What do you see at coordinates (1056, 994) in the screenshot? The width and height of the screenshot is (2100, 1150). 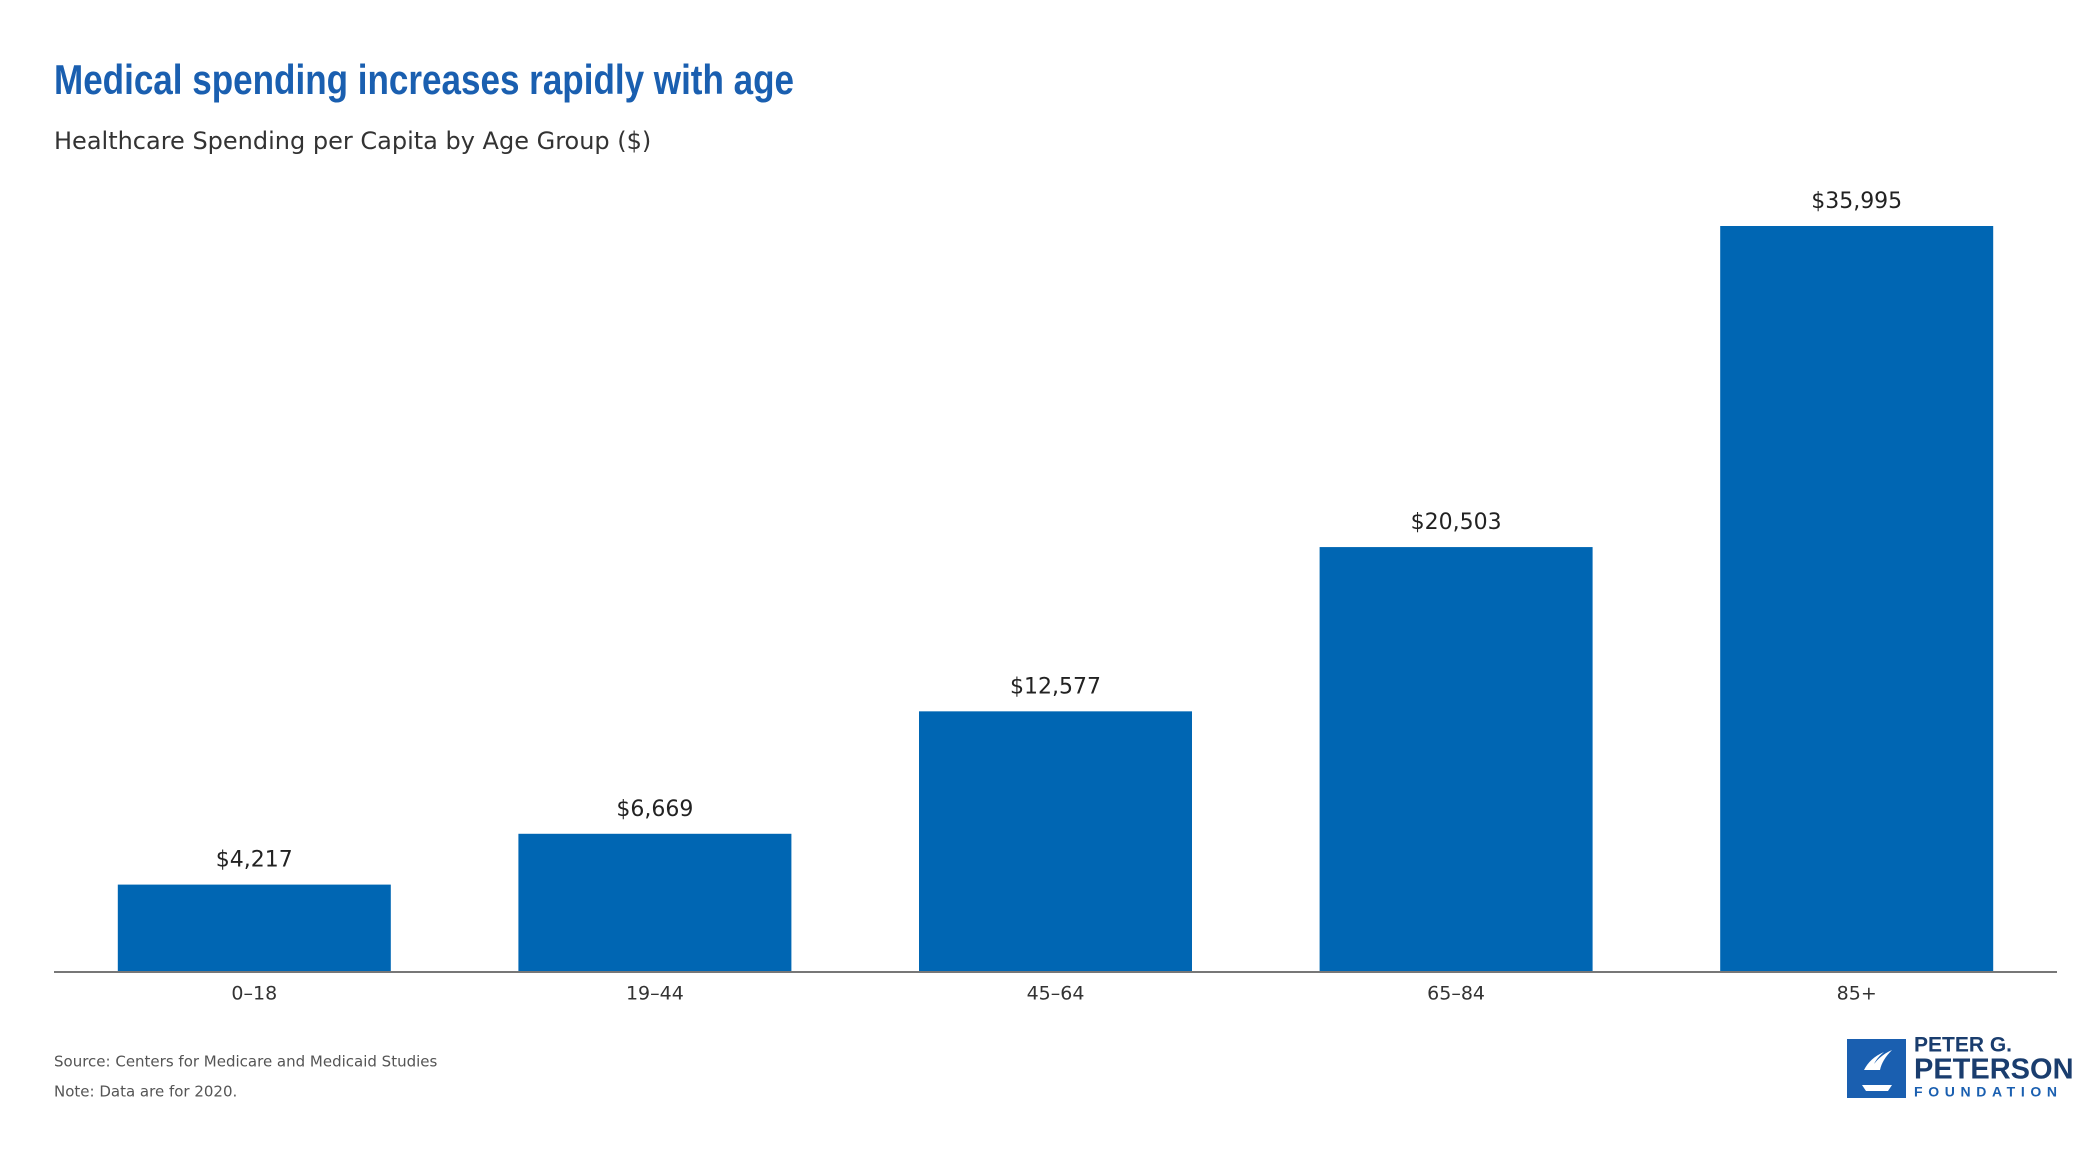 I see `x-tick-label: 45–64` at bounding box center [1056, 994].